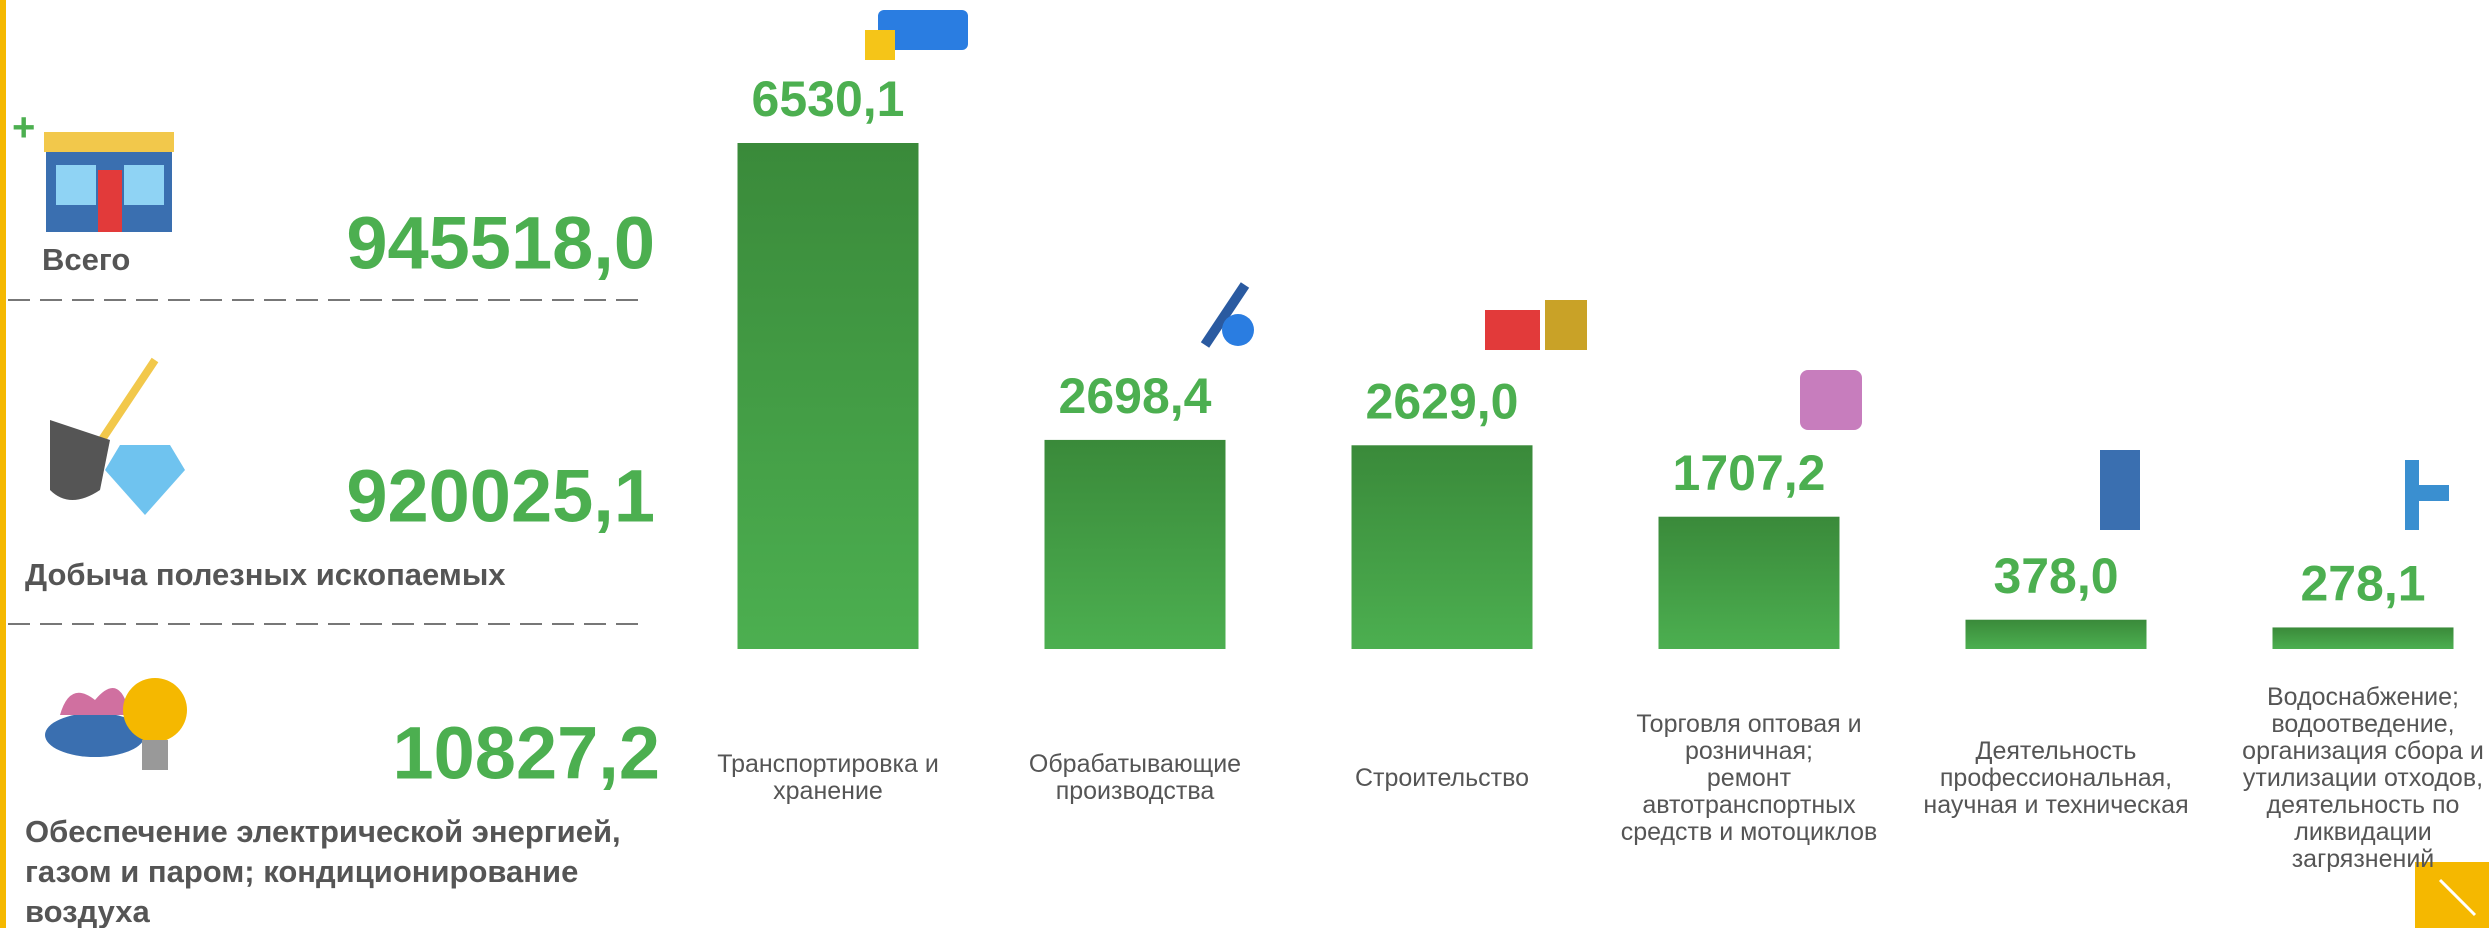 This screenshot has height=928, width=2489. I want to click on next-button, so click(2452, 895).